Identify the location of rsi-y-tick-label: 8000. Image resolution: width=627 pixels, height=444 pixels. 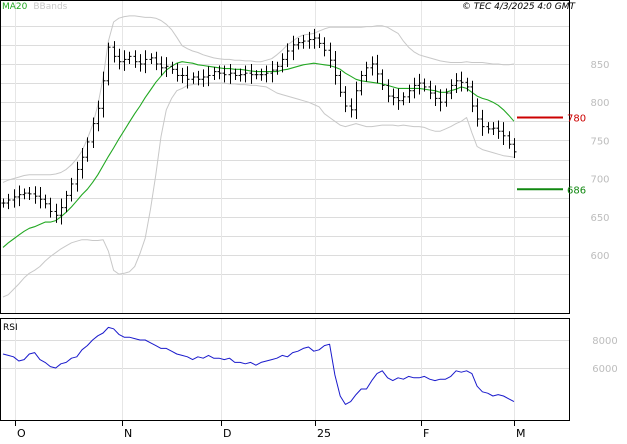
(604, 341).